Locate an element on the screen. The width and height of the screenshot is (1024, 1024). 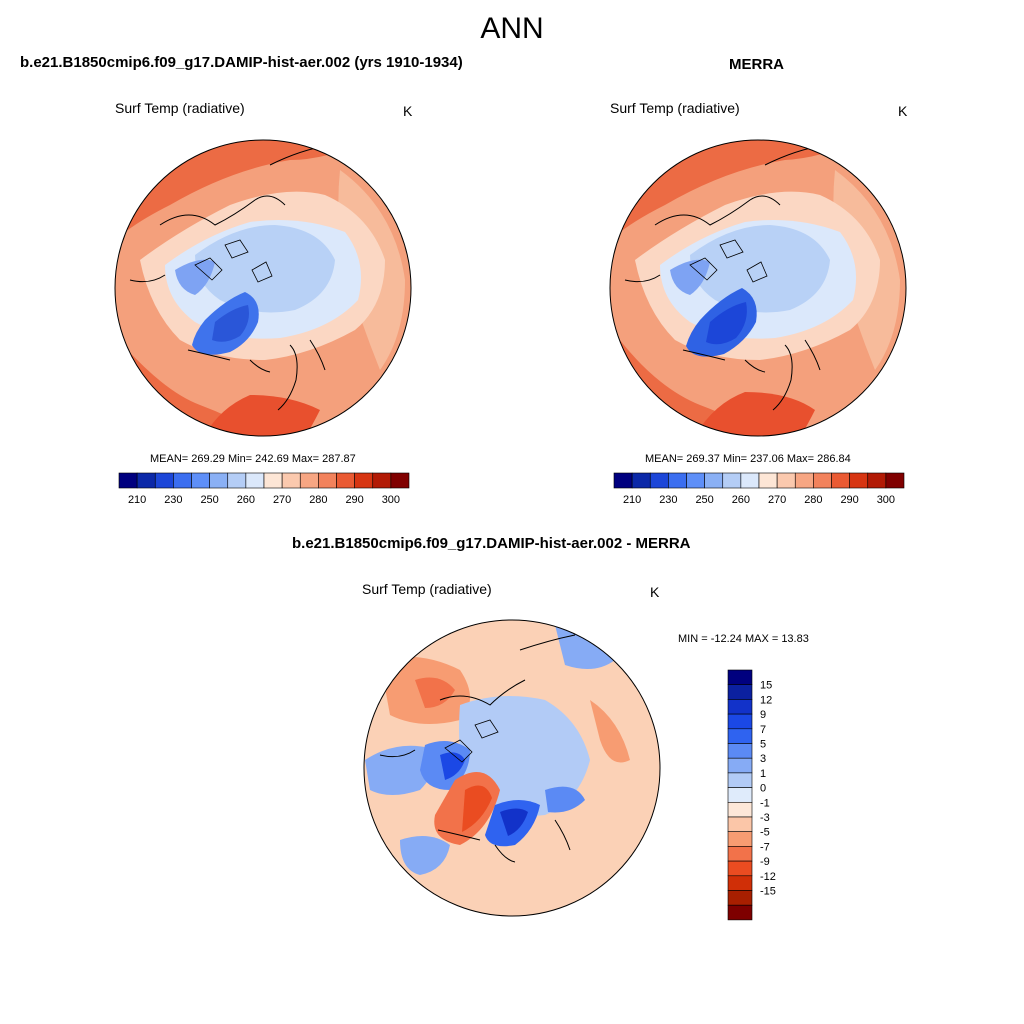
panel1-colorbar-tick-label: 260 is located at coordinates (246, 500).